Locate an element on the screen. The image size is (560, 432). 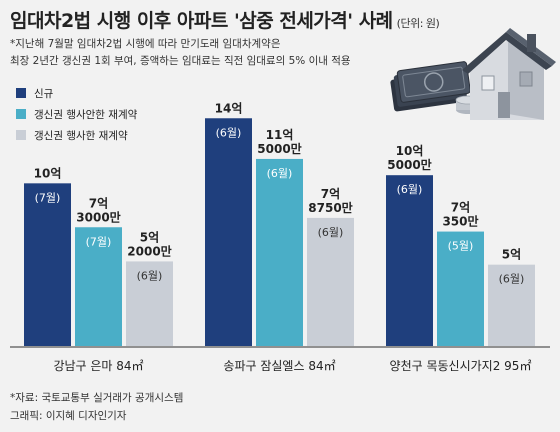
month-label-renew-with-right-1: (6월) is located at coordinates (150, 275).